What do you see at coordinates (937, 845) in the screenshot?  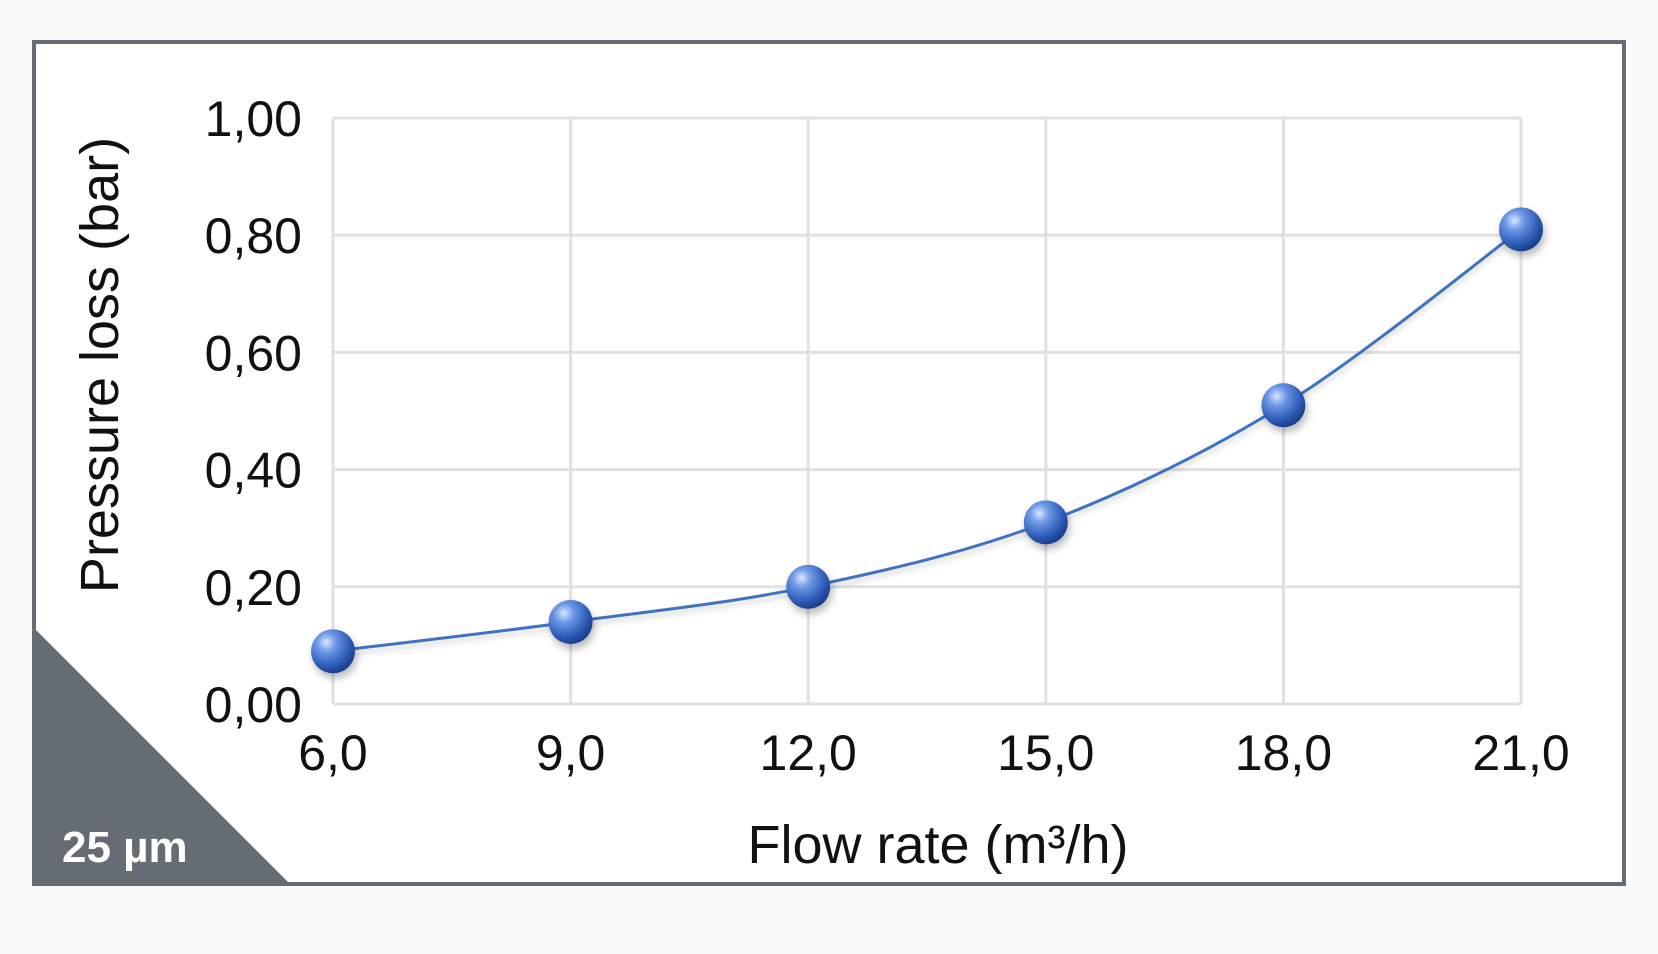 I see `x-axis-label: Flow rate (m³/h)` at bounding box center [937, 845].